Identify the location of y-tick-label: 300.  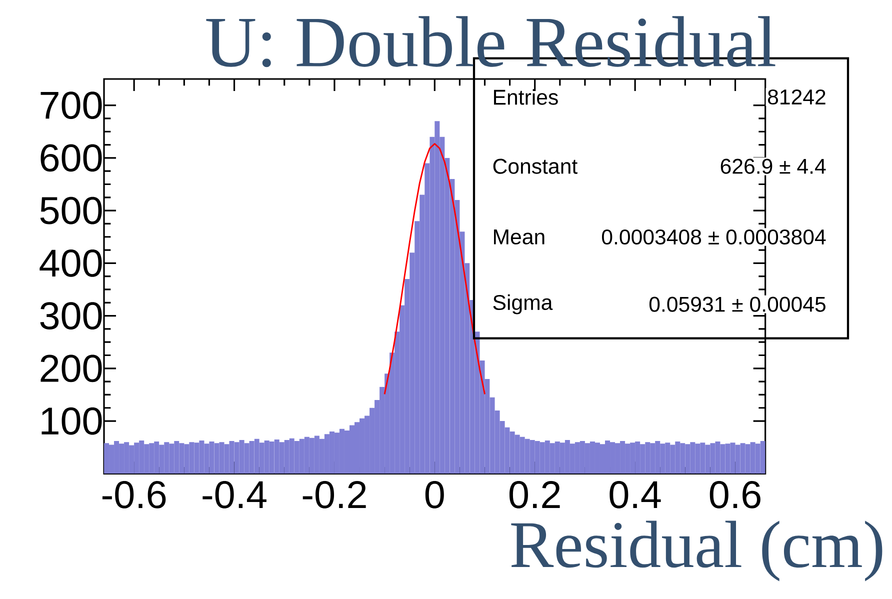
(71, 316).